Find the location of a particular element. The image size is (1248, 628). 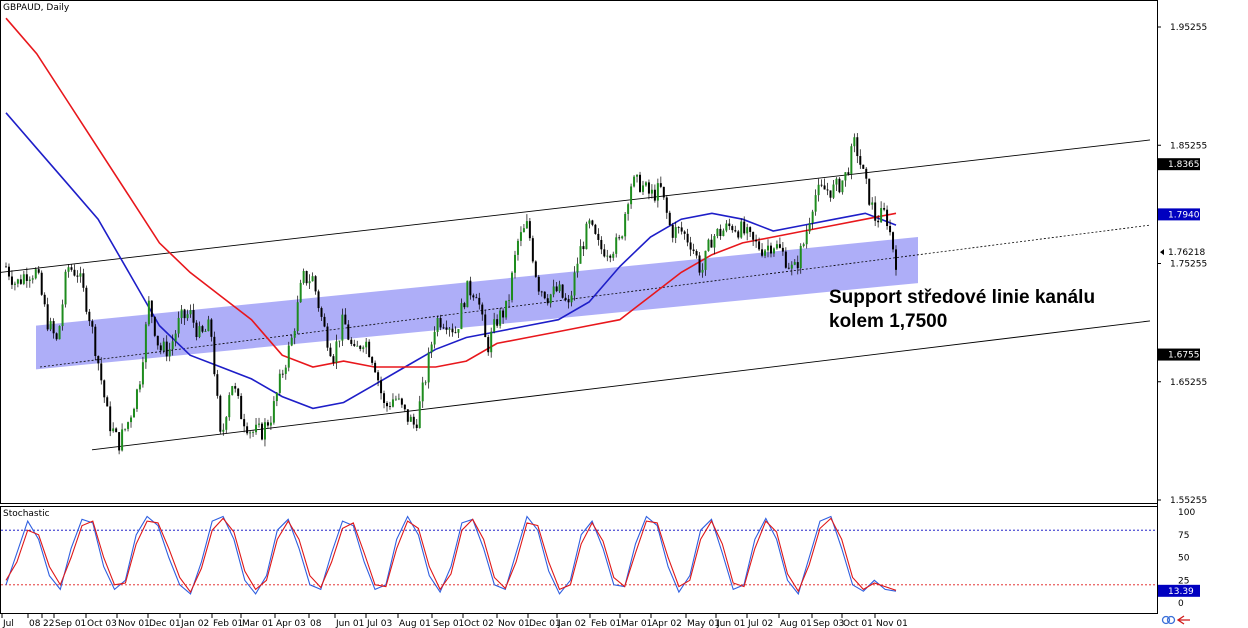

time-tick-label: 08 is located at coordinates (35, 623).